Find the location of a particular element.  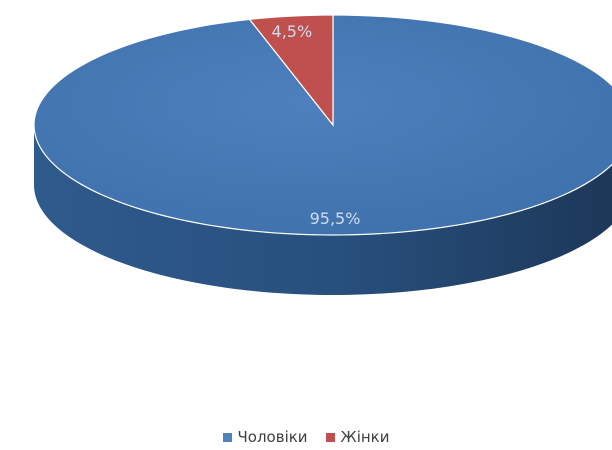

legend-swatch-zhinky is located at coordinates (330, 437).